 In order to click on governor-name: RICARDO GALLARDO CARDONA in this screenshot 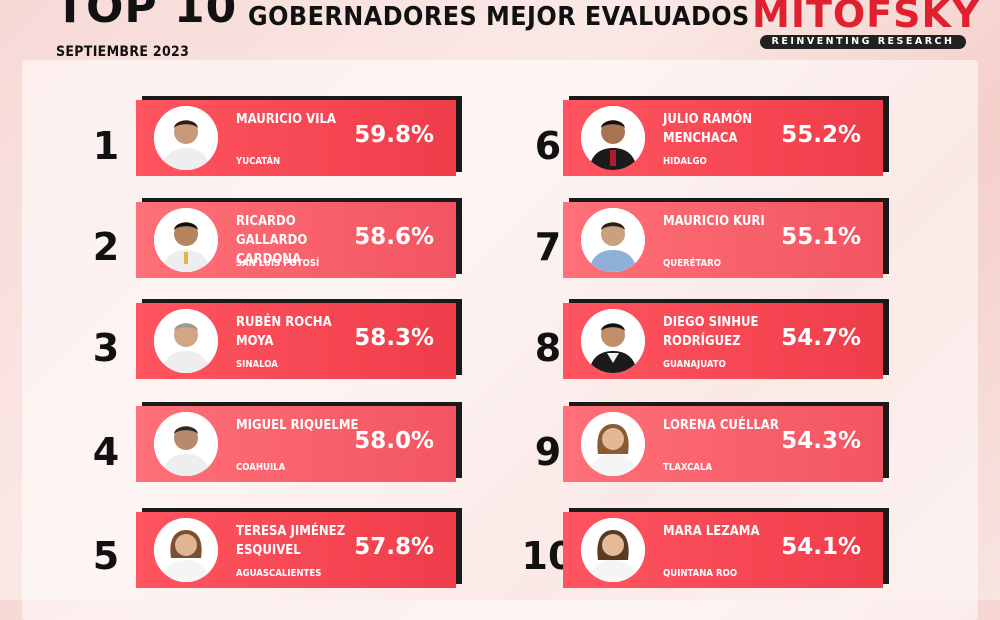, I will do `click(272, 240)`.